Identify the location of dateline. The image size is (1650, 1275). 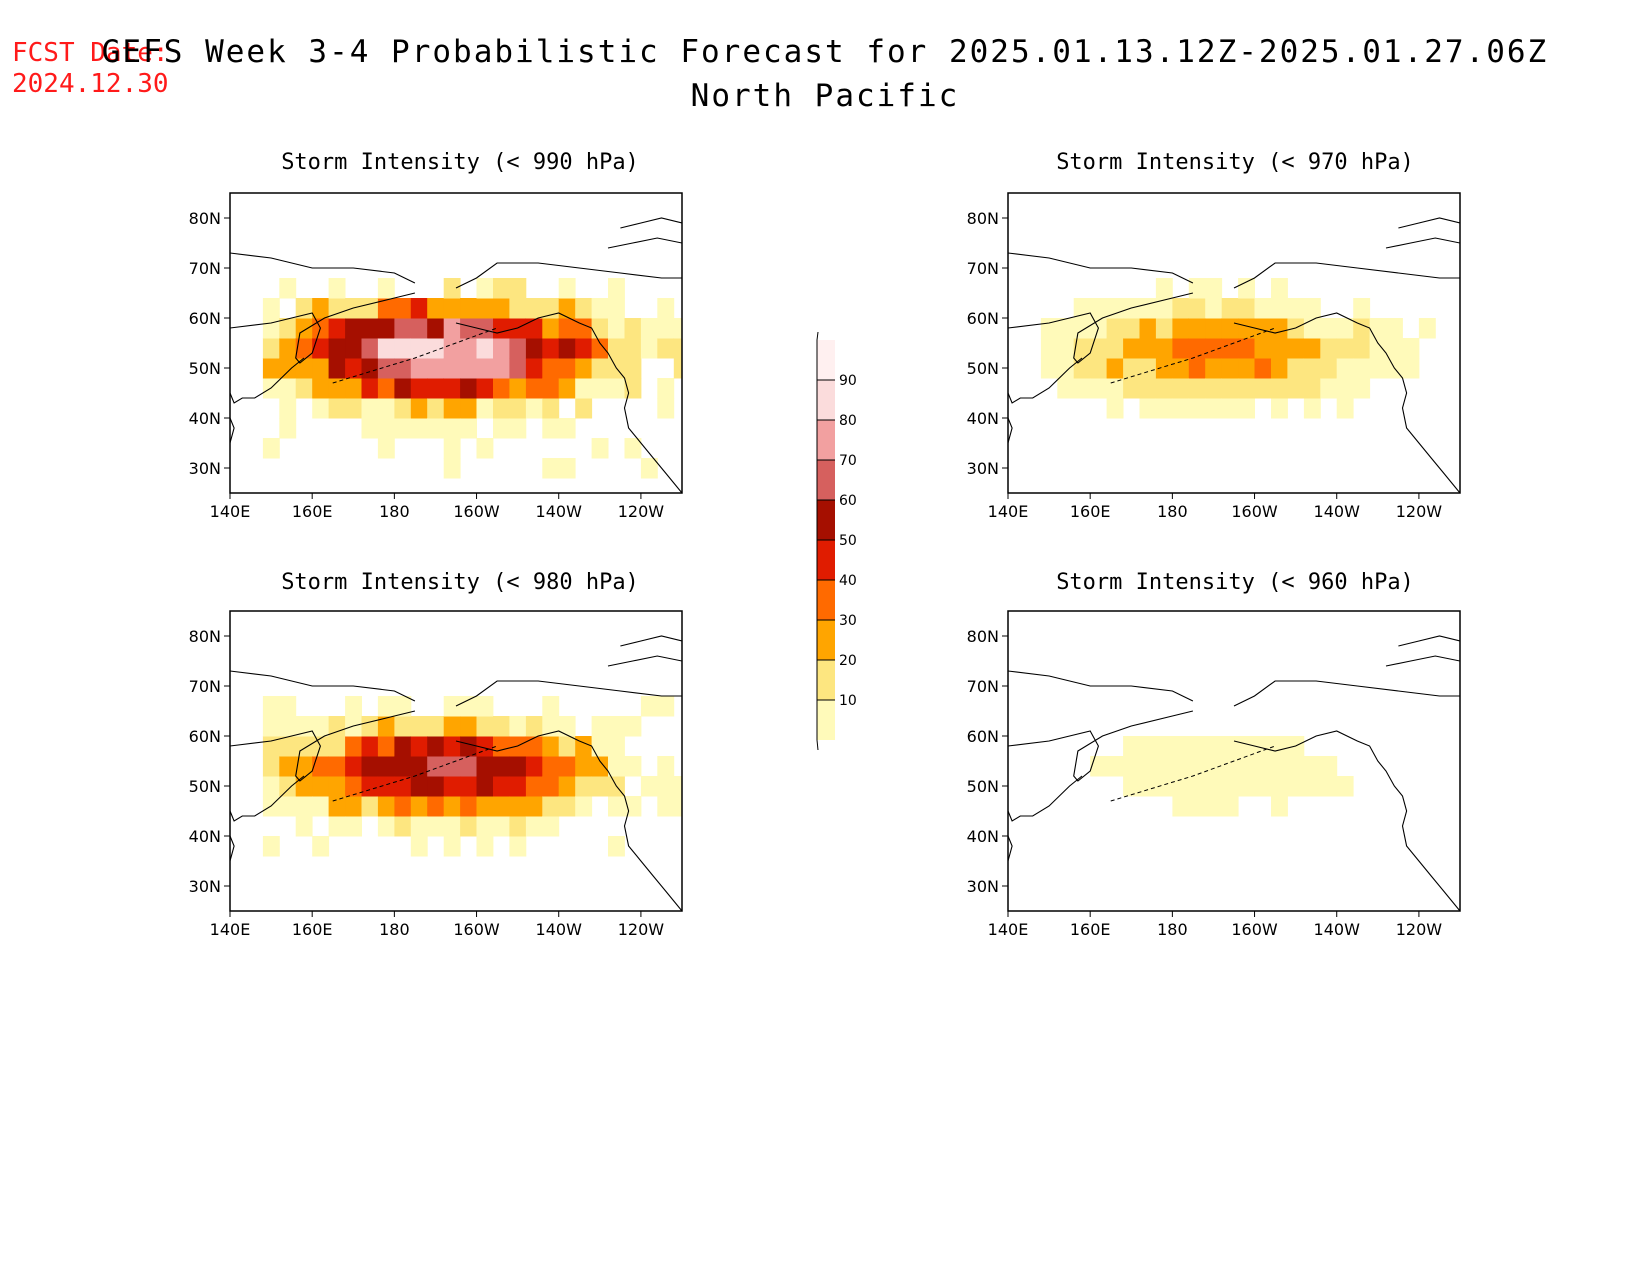
(415, 355).